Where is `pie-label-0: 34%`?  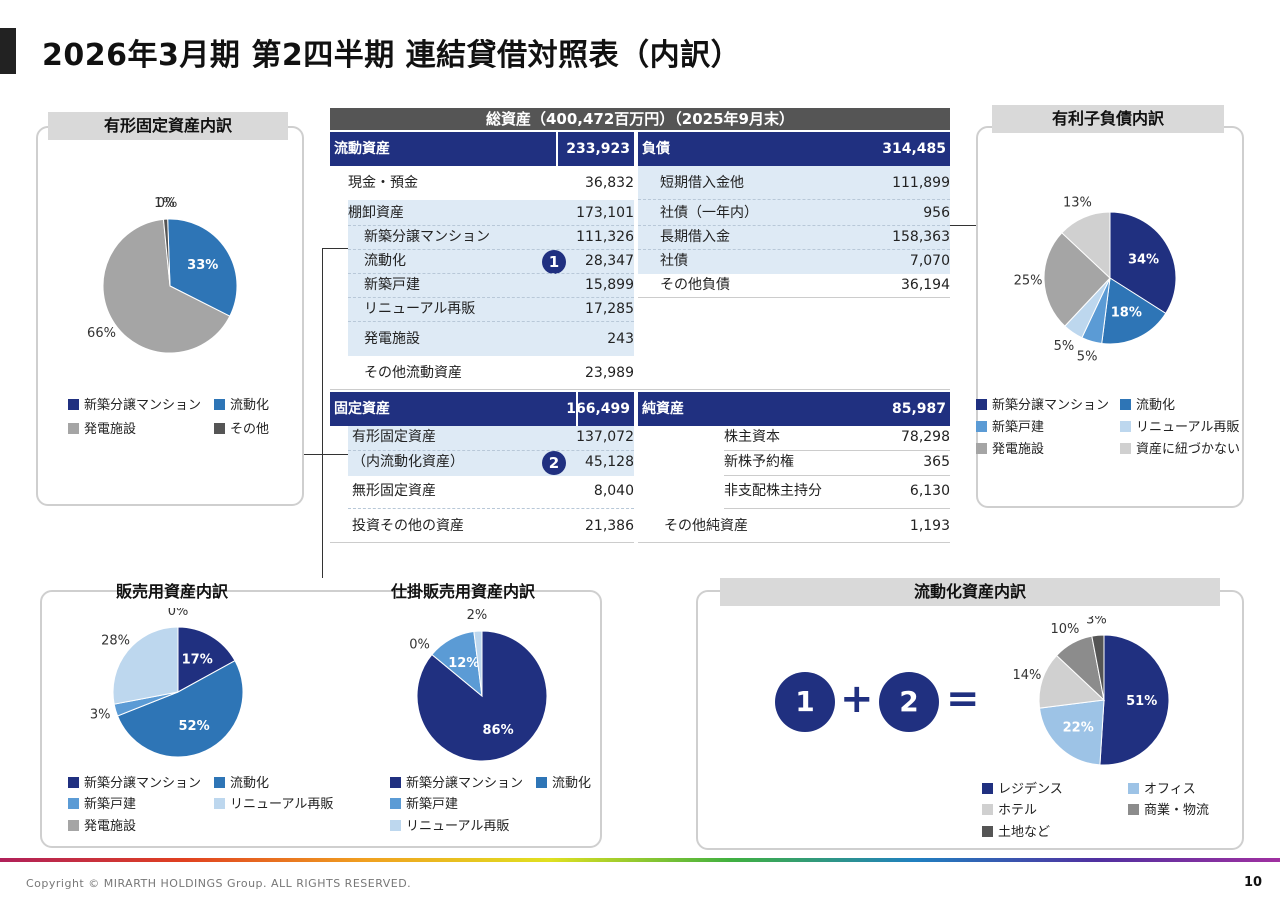
pie-label-0: 34% is located at coordinates (1143, 260).